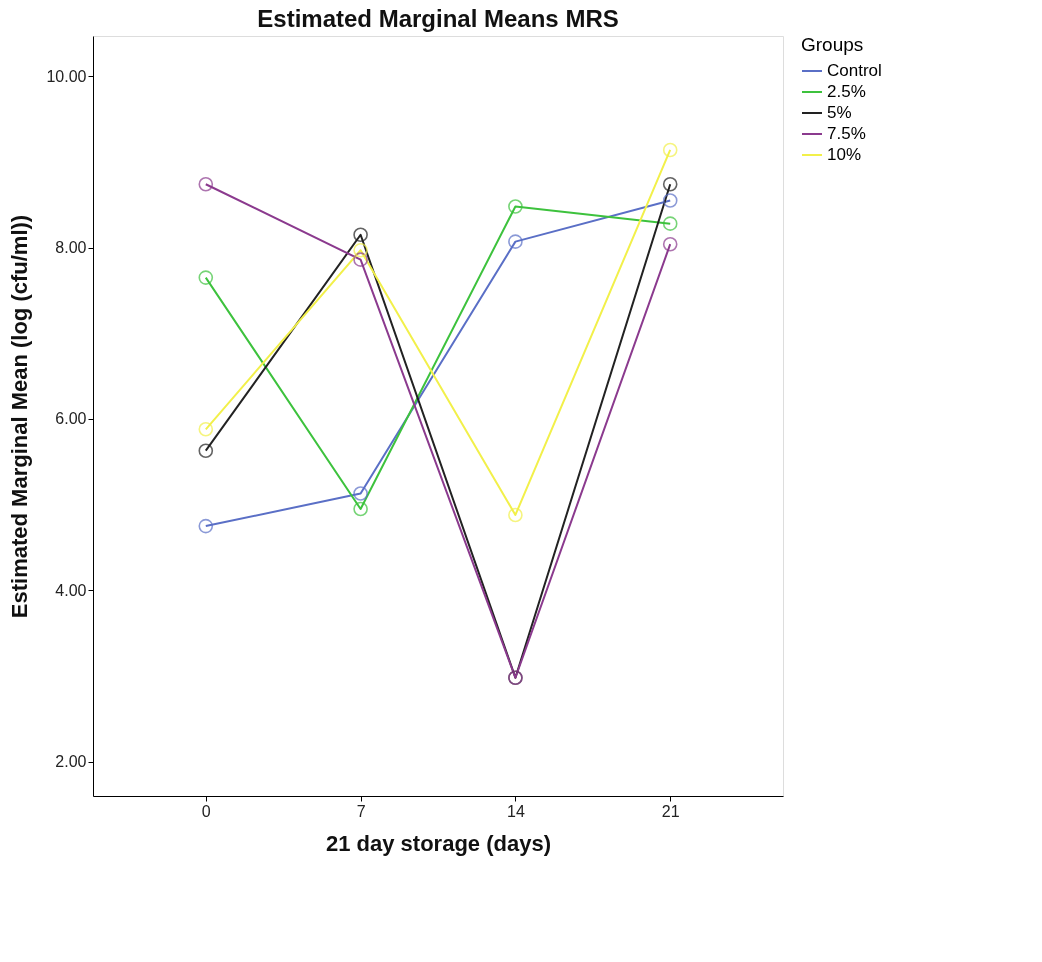 Image resolution: width=1042 pixels, height=962 pixels. What do you see at coordinates (71, 248) in the screenshot?
I see `y-tick-label: 8.00` at bounding box center [71, 248].